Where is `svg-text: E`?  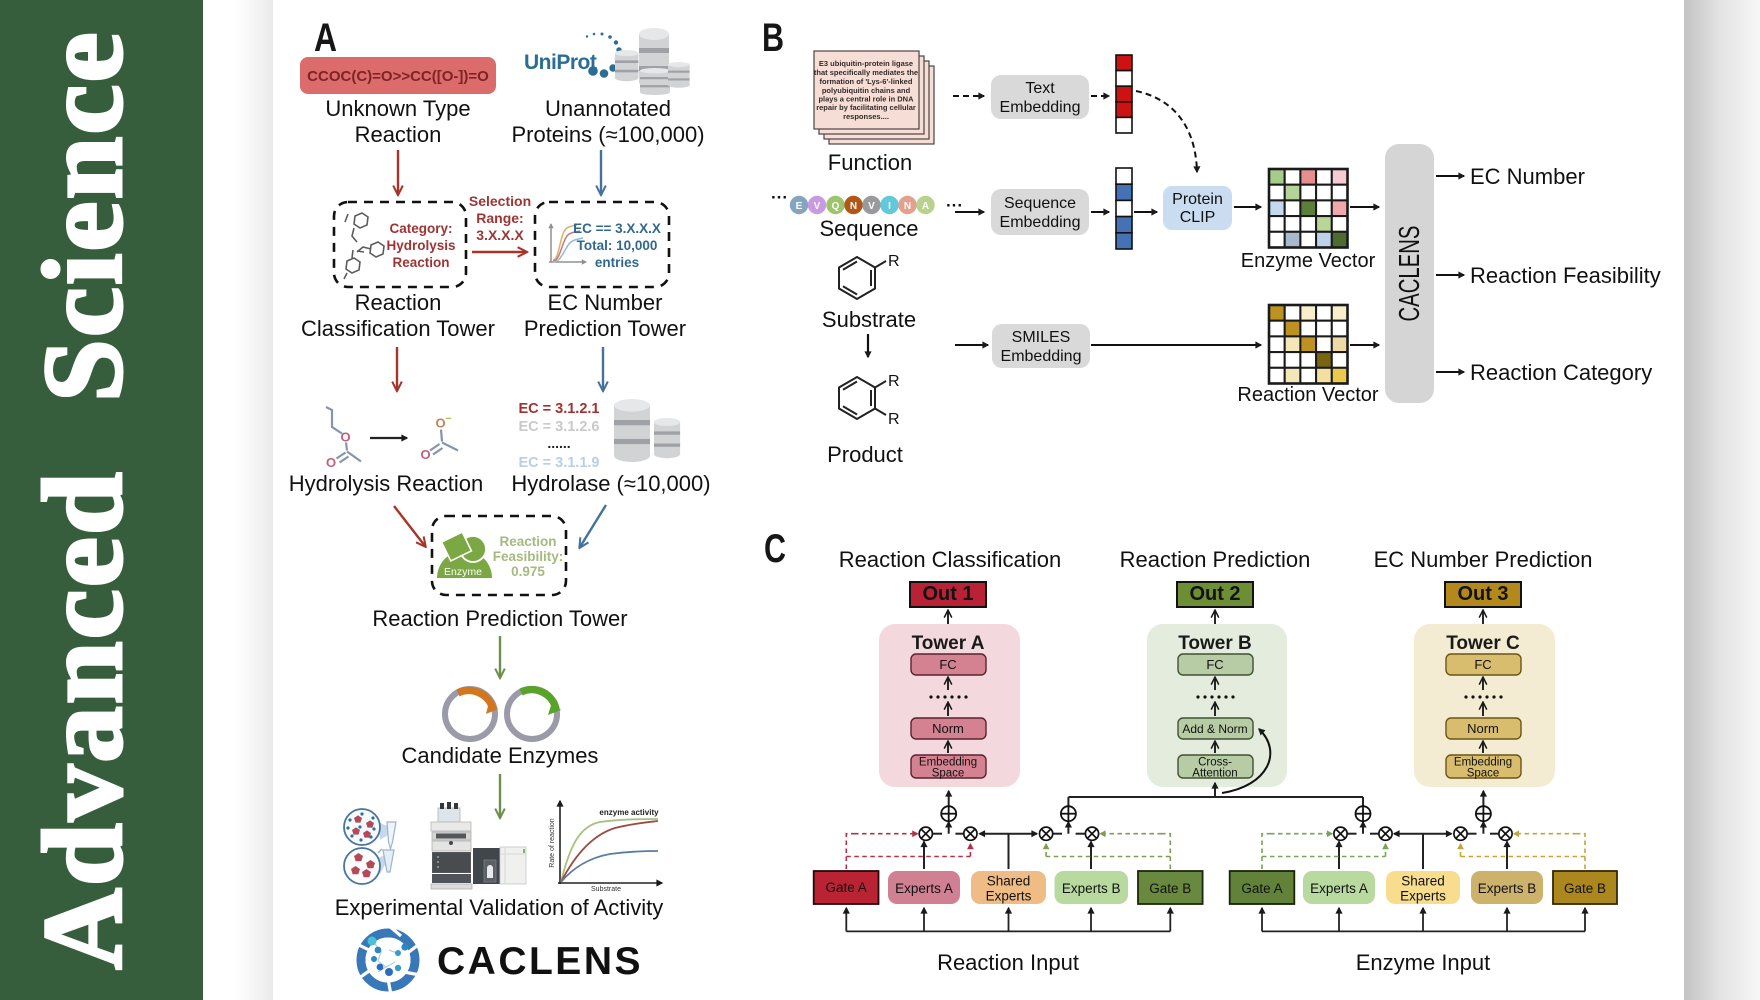 svg-text: E is located at coordinates (799, 206).